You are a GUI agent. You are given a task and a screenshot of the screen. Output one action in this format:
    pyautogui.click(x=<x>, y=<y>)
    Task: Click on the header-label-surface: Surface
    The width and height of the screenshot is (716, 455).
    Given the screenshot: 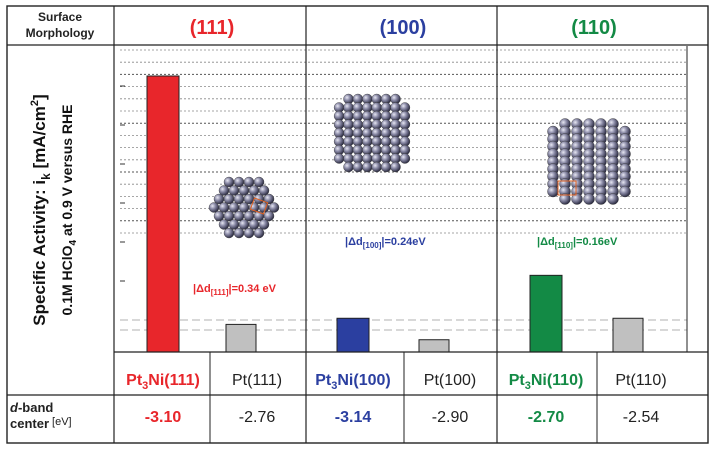 What is the action you would take?
    pyautogui.click(x=60, y=17)
    